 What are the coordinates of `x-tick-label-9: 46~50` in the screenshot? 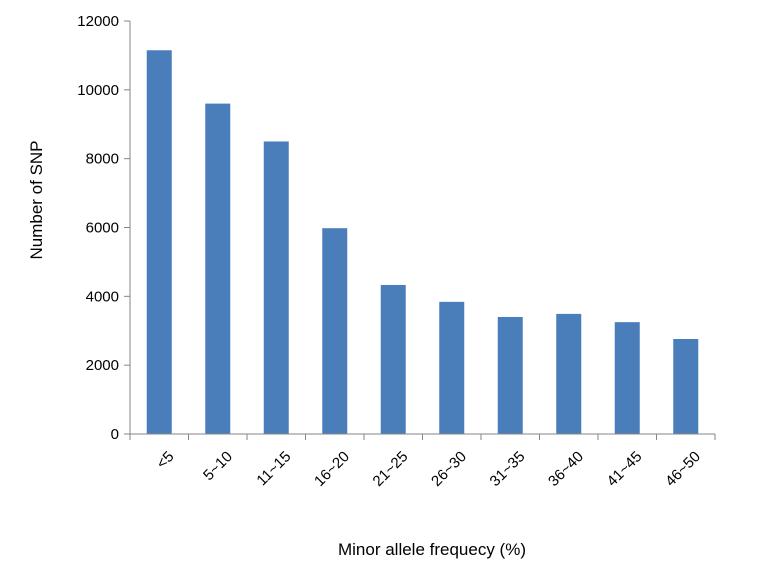 It's located at (683, 469).